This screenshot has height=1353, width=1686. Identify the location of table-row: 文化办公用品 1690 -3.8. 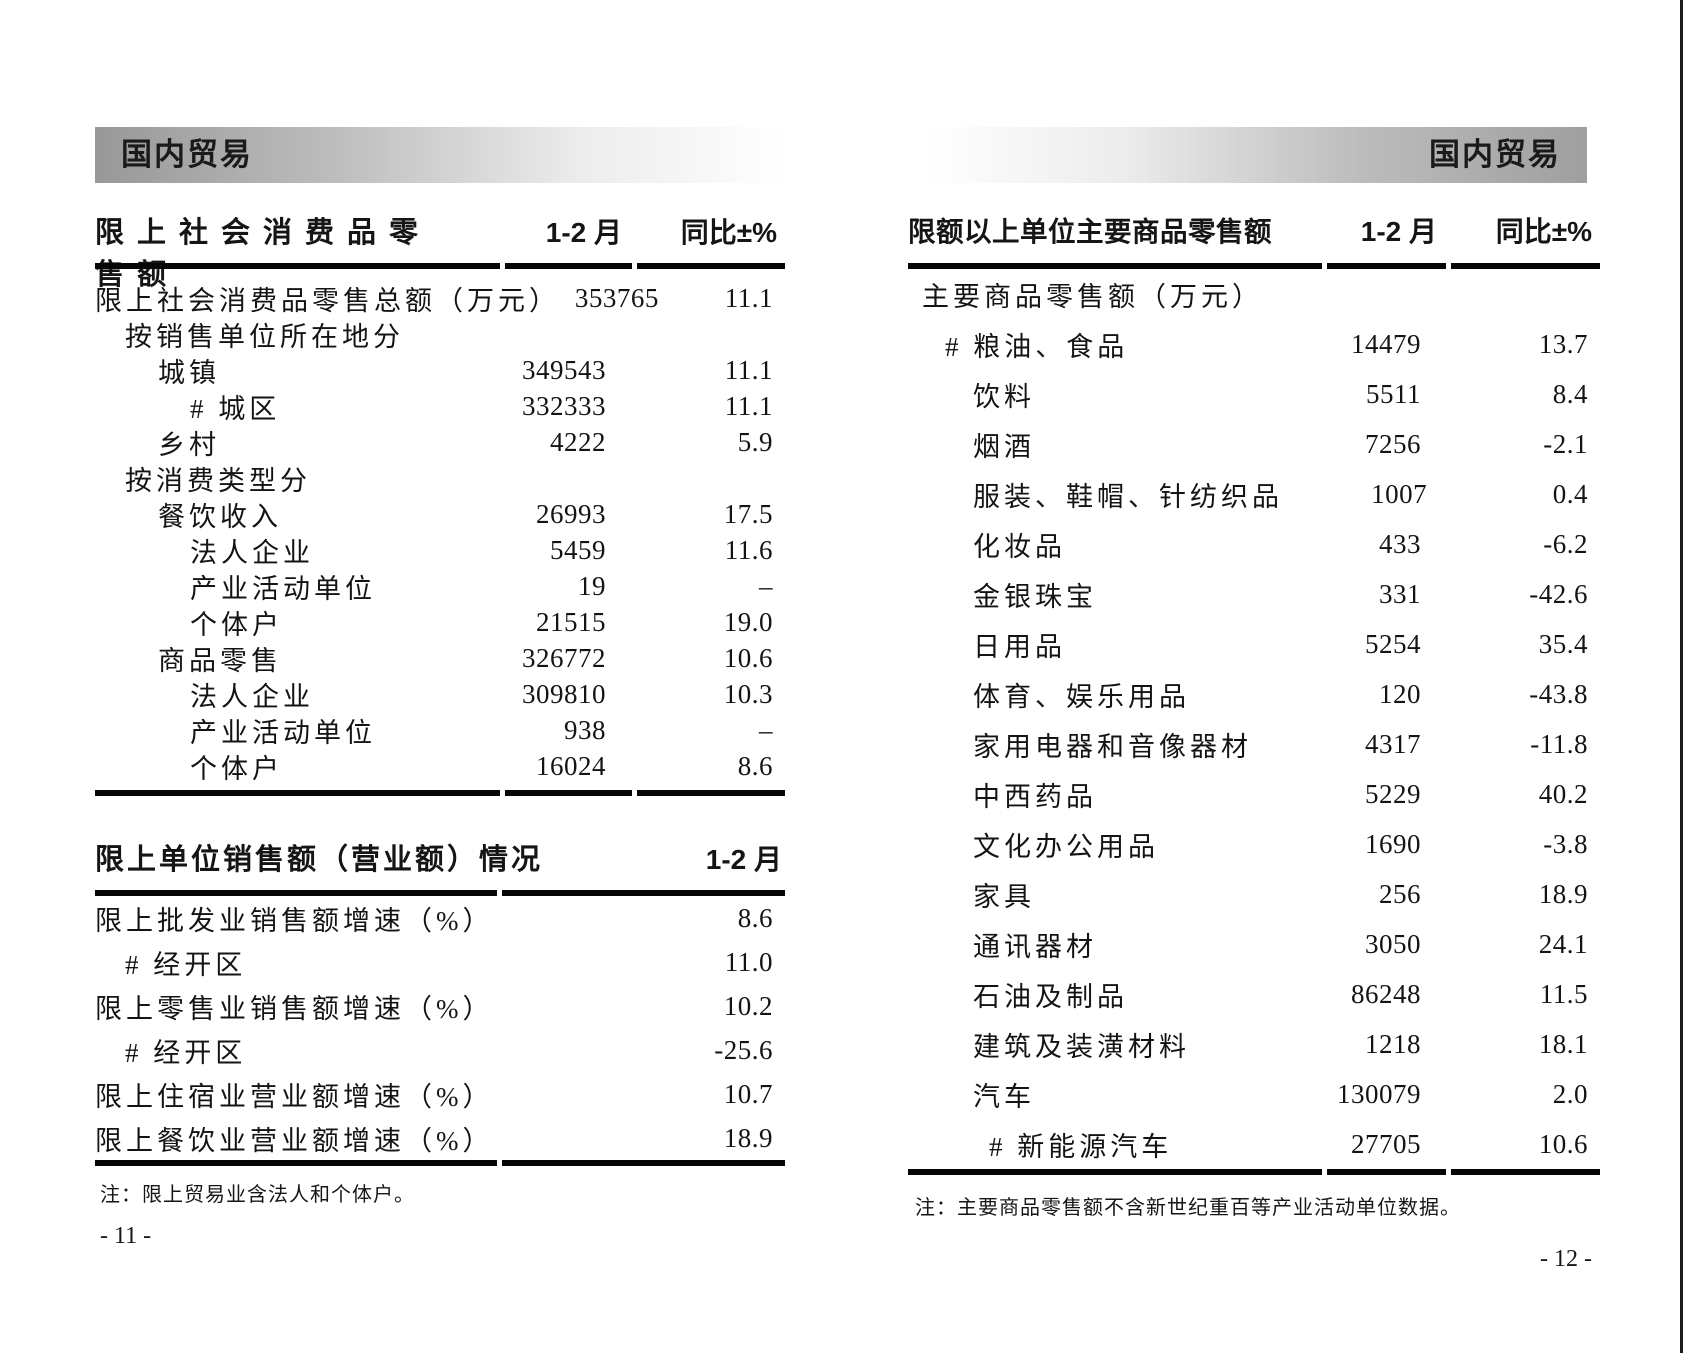
(1254, 844).